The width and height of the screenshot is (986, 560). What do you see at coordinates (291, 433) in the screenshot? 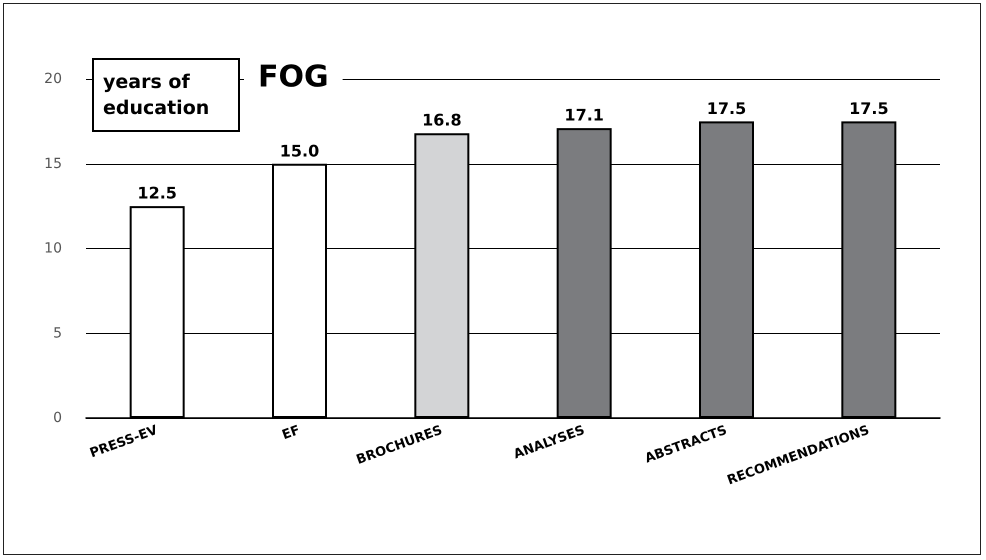
I see `x-tick-label: EF` at bounding box center [291, 433].